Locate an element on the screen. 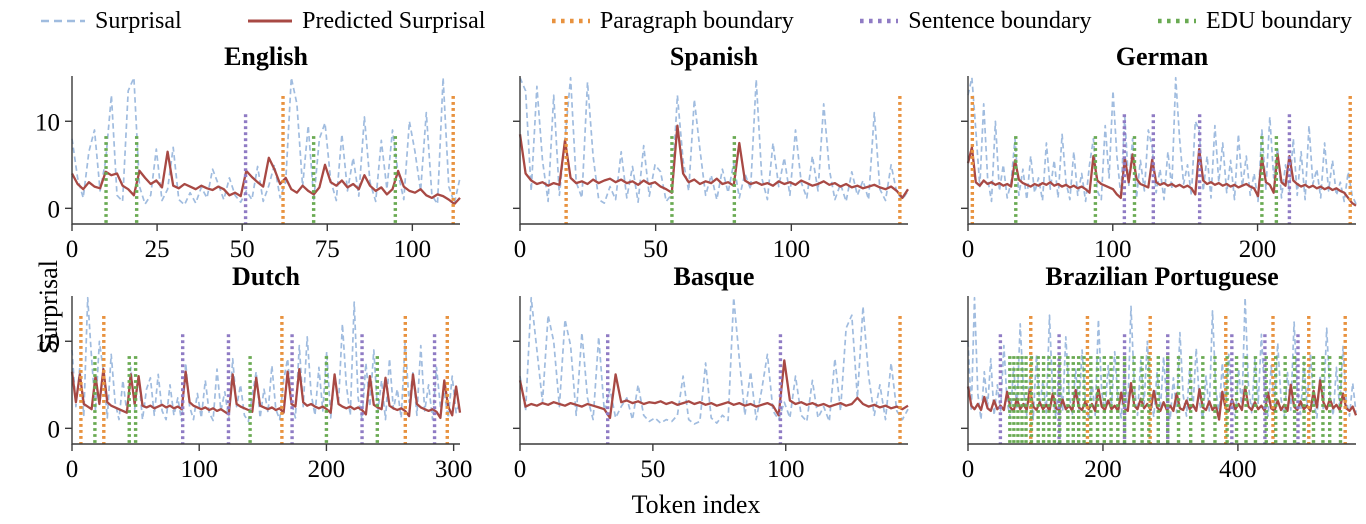 The image size is (1366, 524). y-axis-label: Surprisal is located at coordinates (48, 307).